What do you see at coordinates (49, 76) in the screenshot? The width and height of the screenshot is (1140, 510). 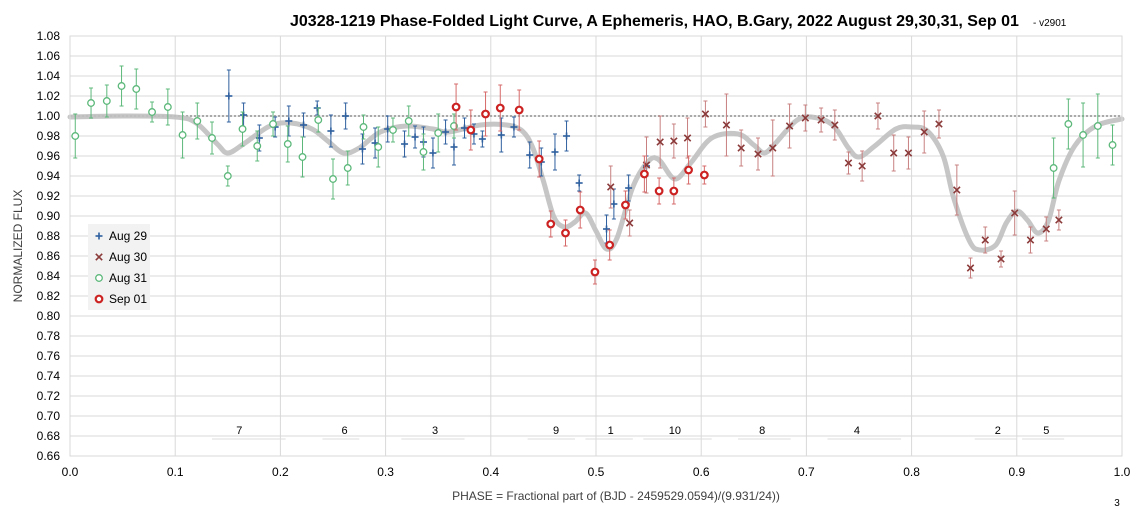 I see `y-tick-label: 1.04` at bounding box center [49, 76].